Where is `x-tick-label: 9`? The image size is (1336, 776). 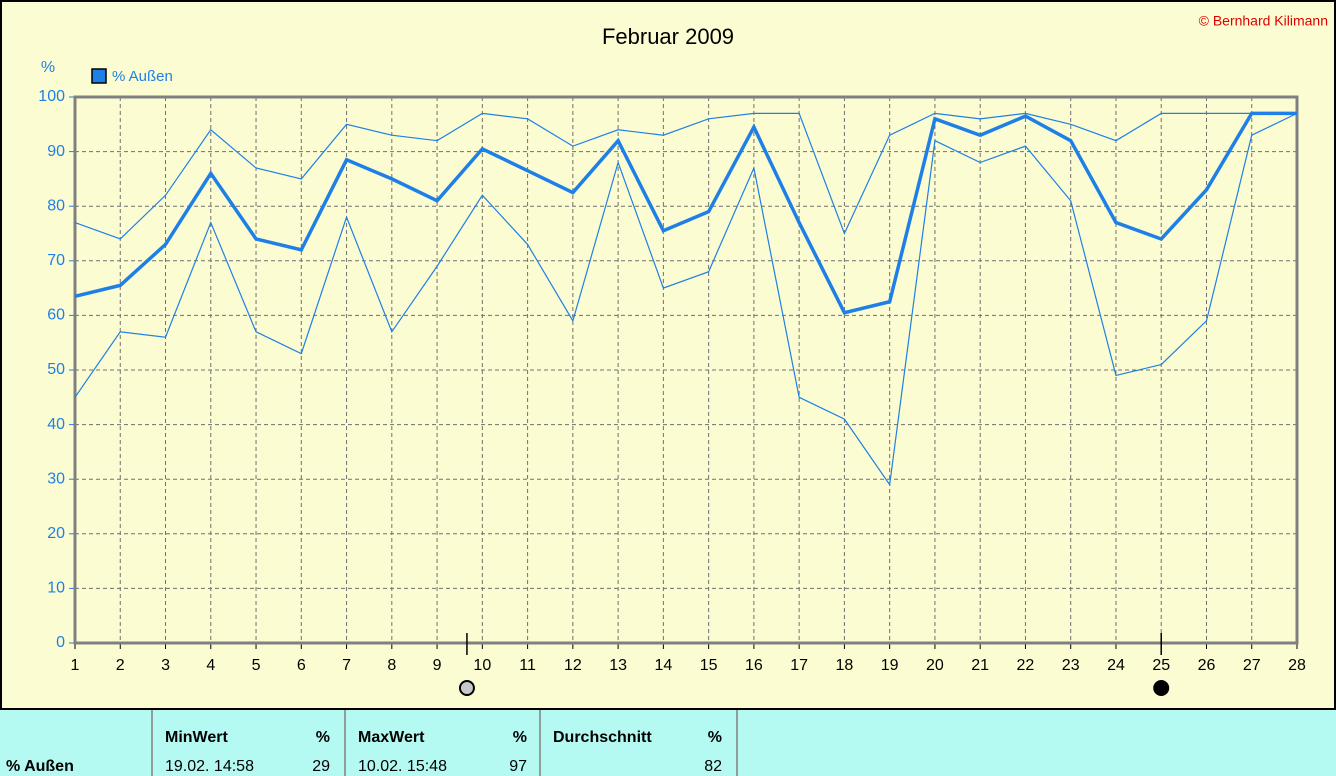
x-tick-label: 9 is located at coordinates (437, 665).